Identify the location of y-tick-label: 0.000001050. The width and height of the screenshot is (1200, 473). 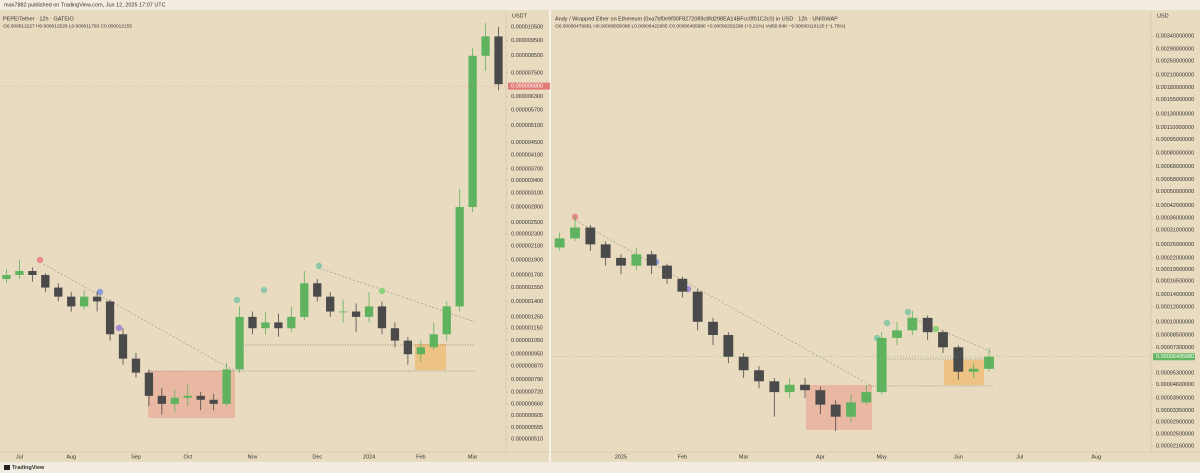
(527, 341).